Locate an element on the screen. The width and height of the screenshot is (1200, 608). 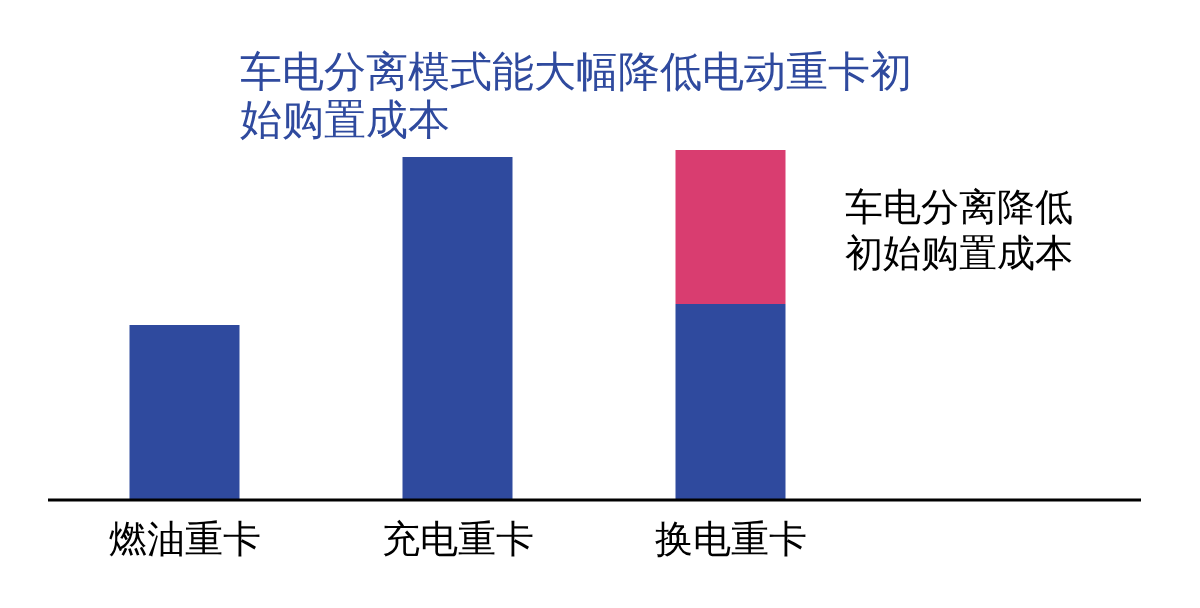
annotation: 车电分离降低初始购置成本 is located at coordinates (959, 230).